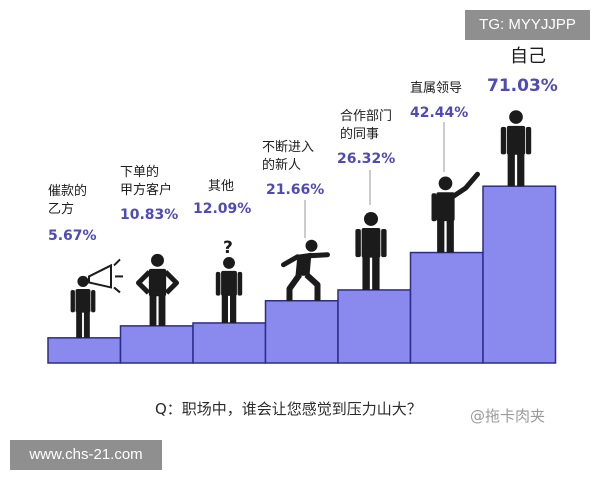 The height and width of the screenshot is (480, 600). What do you see at coordinates (508, 416) in the screenshot?
I see `source-watermark: @拖卡肉夹` at bounding box center [508, 416].